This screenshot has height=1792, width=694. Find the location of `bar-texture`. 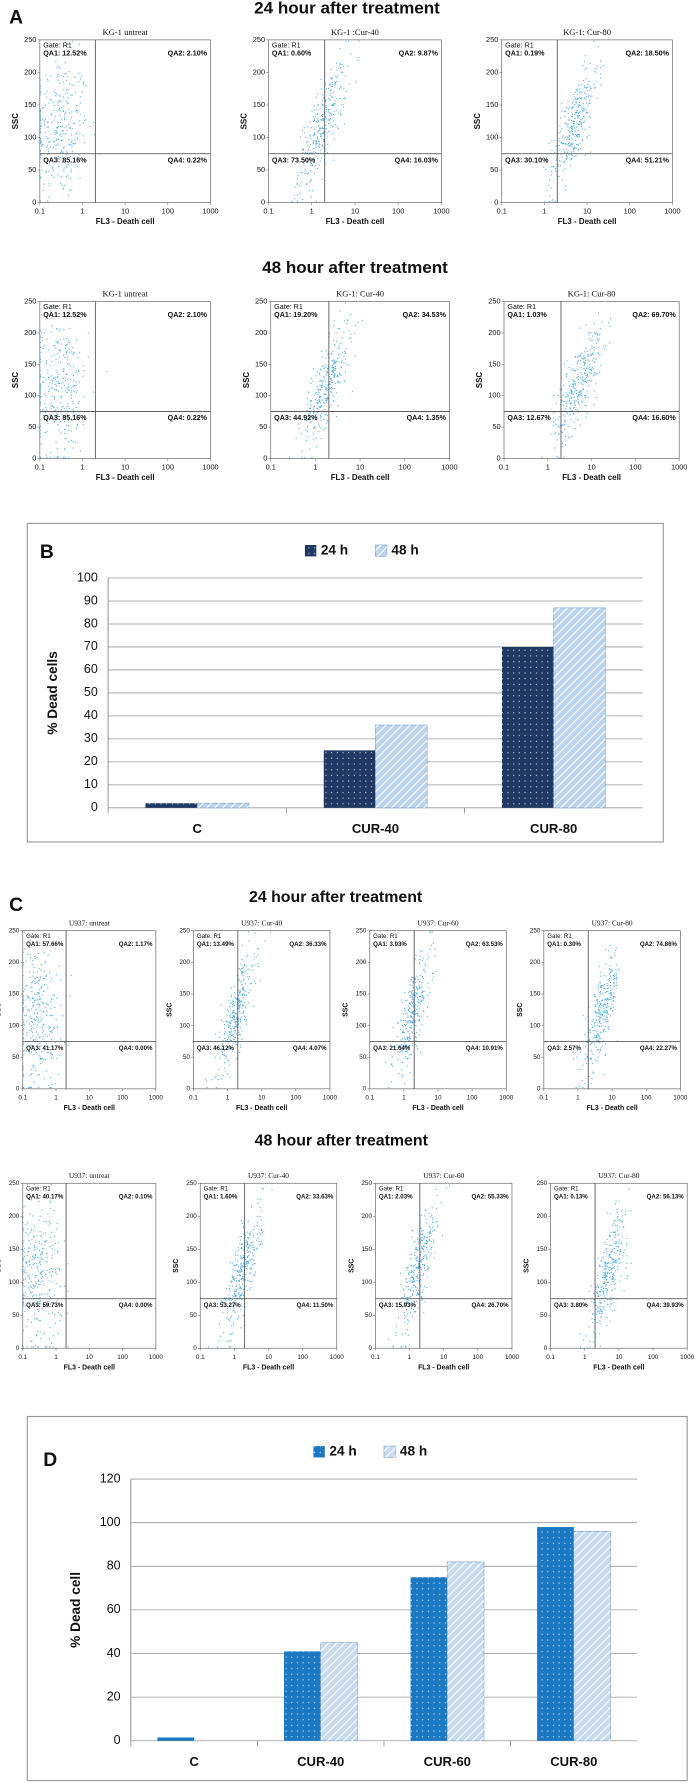

bar-texture is located at coordinates (527, 727).